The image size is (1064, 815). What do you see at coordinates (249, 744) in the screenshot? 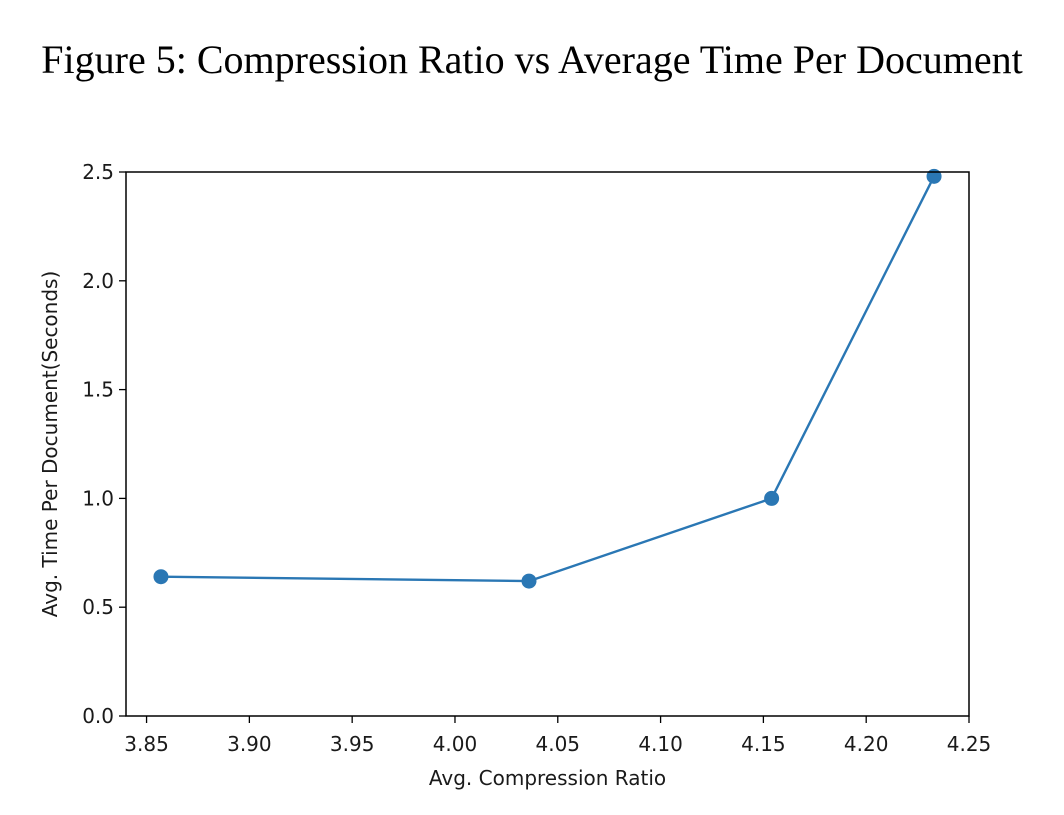
I see `x-tick-label: 3.90` at bounding box center [249, 744].